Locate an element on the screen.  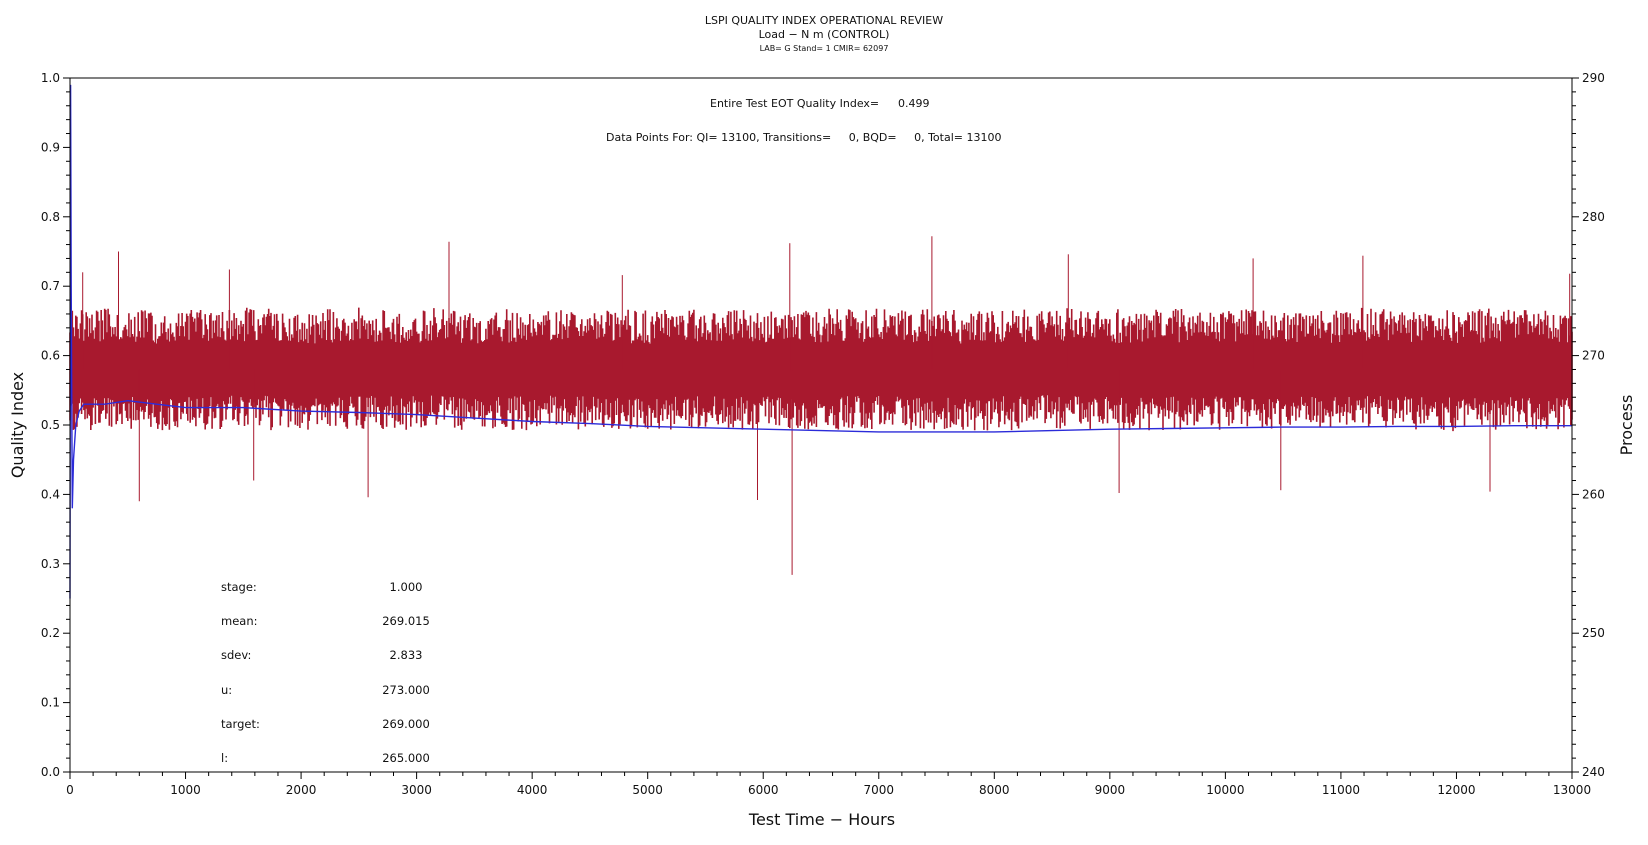
y-right-tick-label: 260 is located at coordinates (1593, 494).